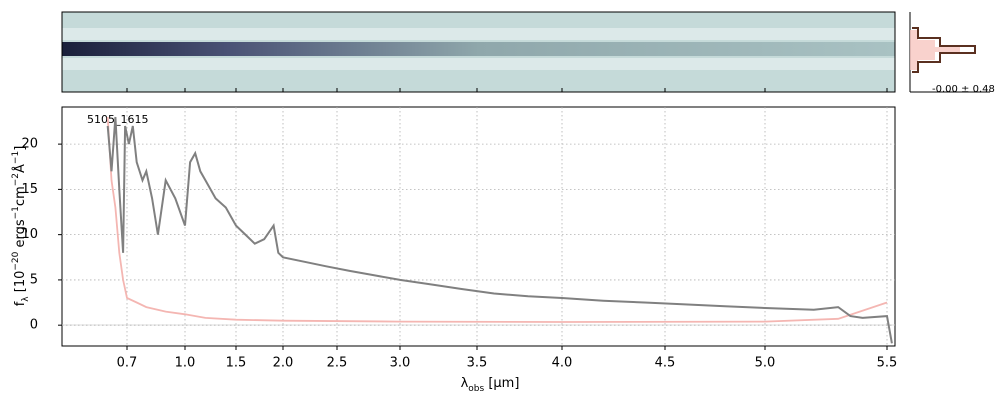  What do you see at coordinates (400, 363) in the screenshot?
I see `x-tick-label: 3.0` at bounding box center [400, 363].